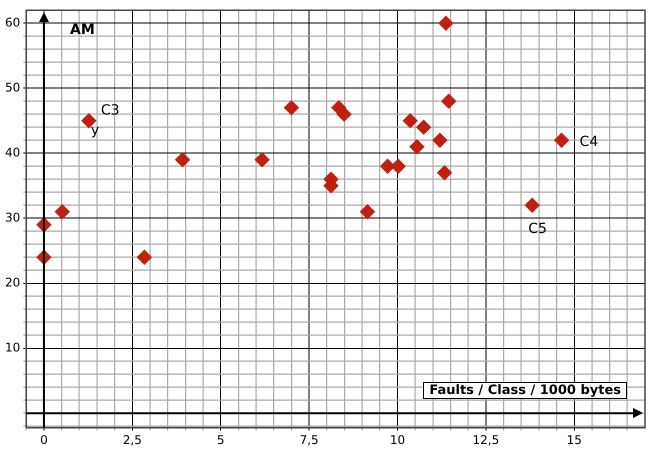  I want to click on y-tick-label: 30, so click(12, 217).